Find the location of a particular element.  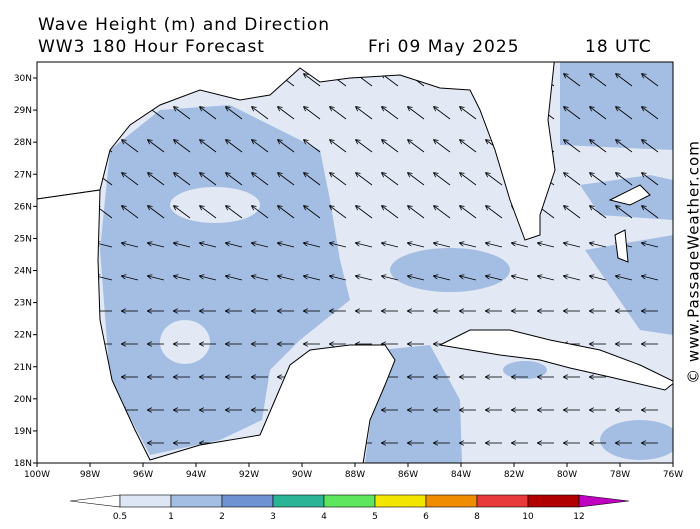

title: Wave Height (m) and Direction is located at coordinates (184, 25).